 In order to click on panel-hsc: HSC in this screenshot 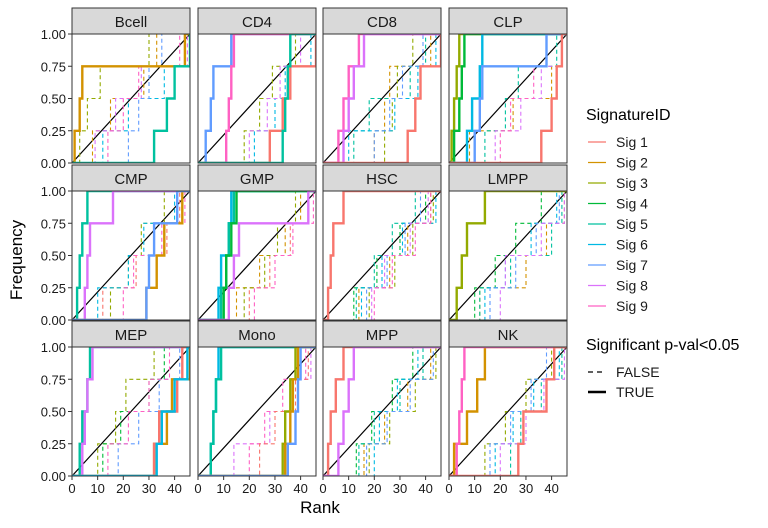, I will do `click(382, 242)`.